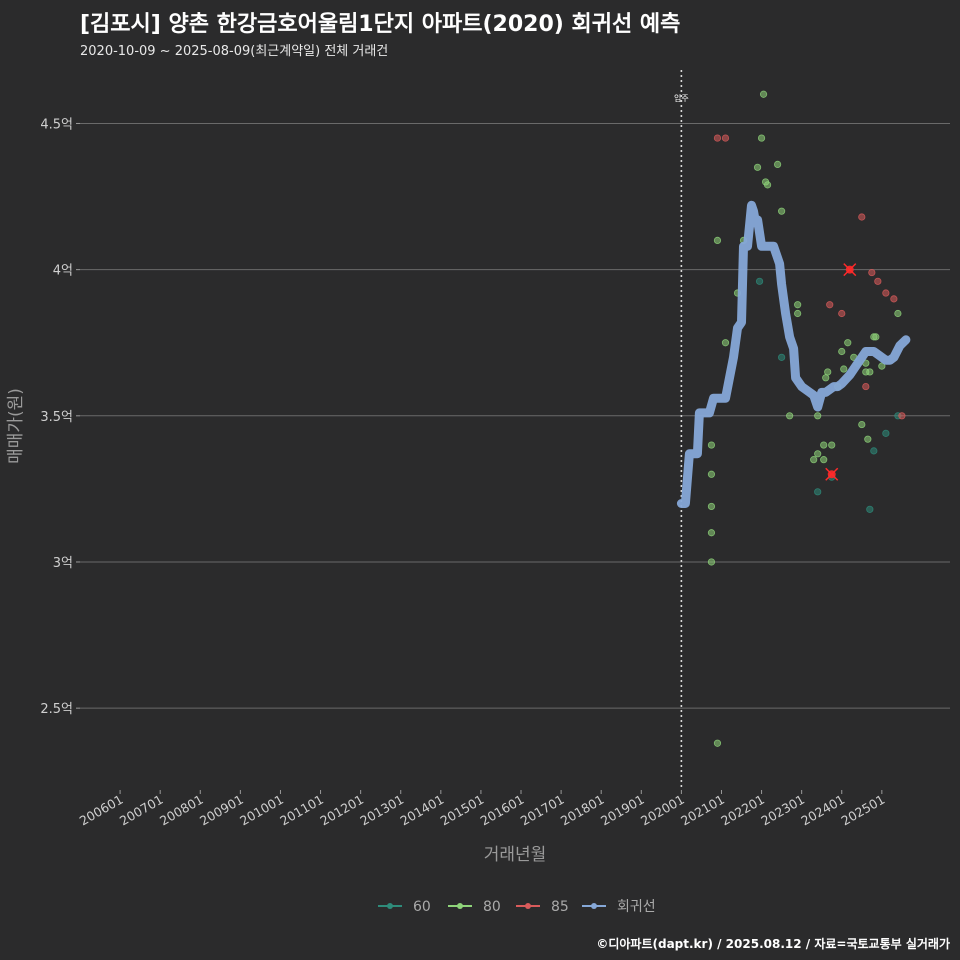 Image resolution: width=960 pixels, height=960 pixels. Describe the element at coordinates (582, 810) in the screenshot. I see `x-tick-label: 201801` at that location.